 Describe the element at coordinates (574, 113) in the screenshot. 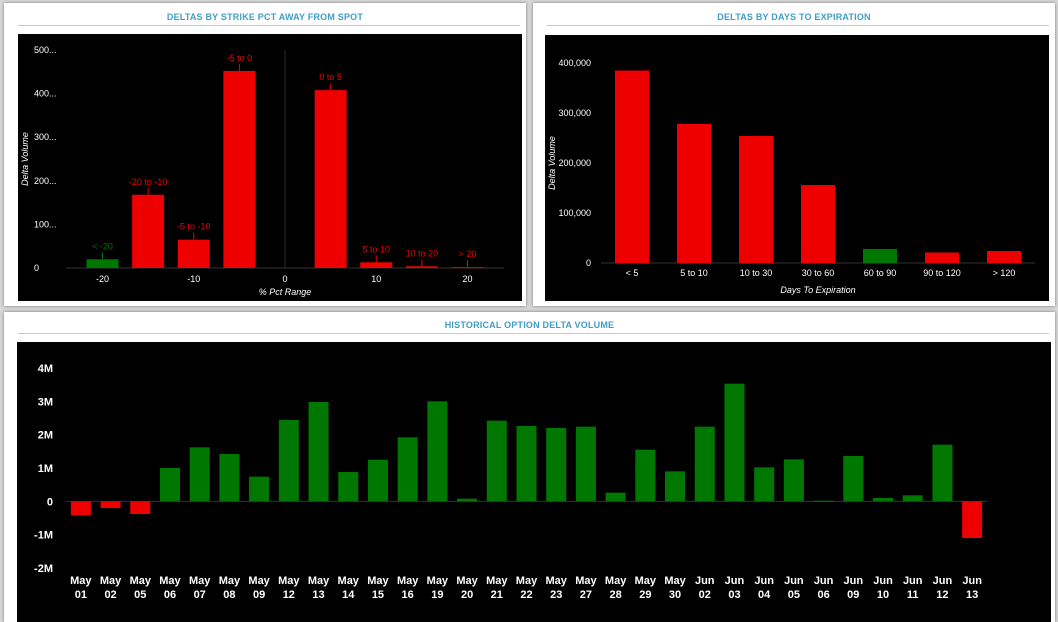

I see `y-tick-label: 300,000` at that location.